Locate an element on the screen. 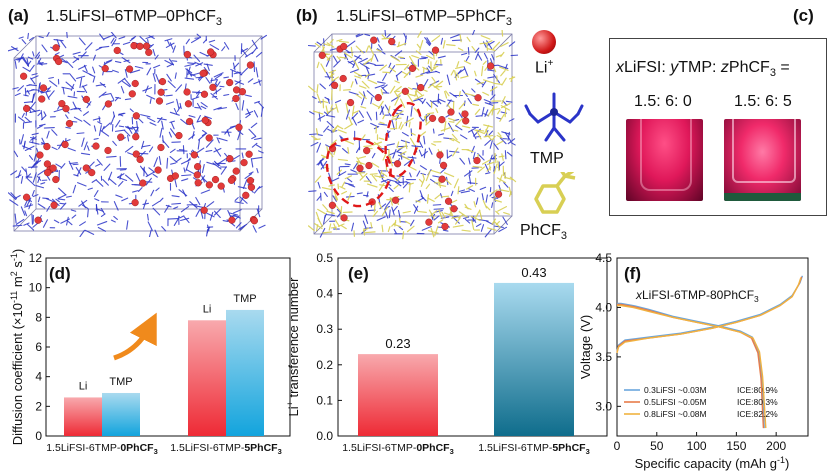 The image size is (831, 476). xtick-label-f: 200 is located at coordinates (776, 446).